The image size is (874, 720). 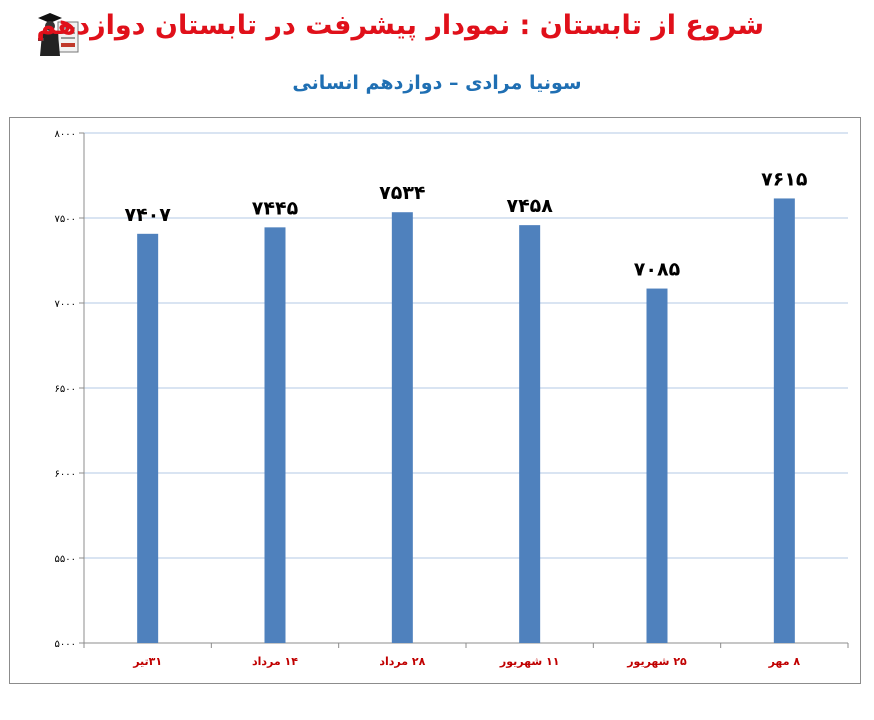 What do you see at coordinates (275, 661) in the screenshot?
I see `x-tick-label: ۱۴ مرداد` at bounding box center [275, 661].